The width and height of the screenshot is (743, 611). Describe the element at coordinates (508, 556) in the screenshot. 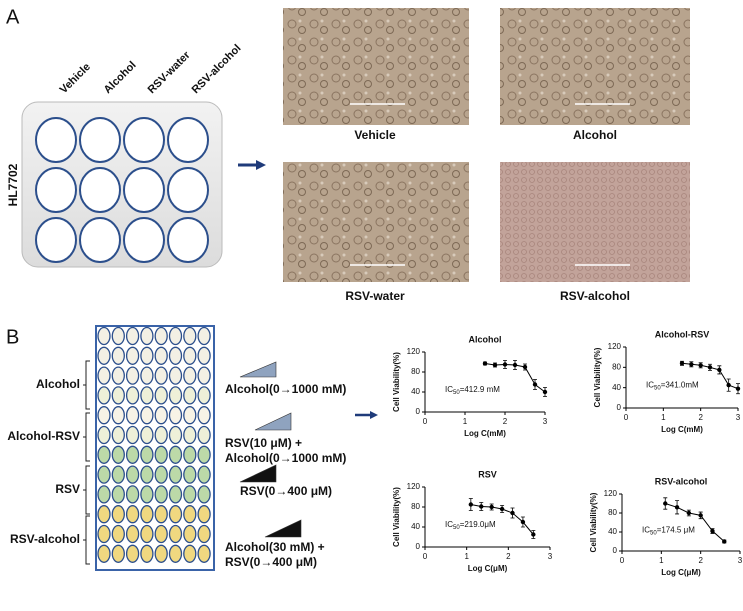

I see `x-tick-label: 2` at that location.